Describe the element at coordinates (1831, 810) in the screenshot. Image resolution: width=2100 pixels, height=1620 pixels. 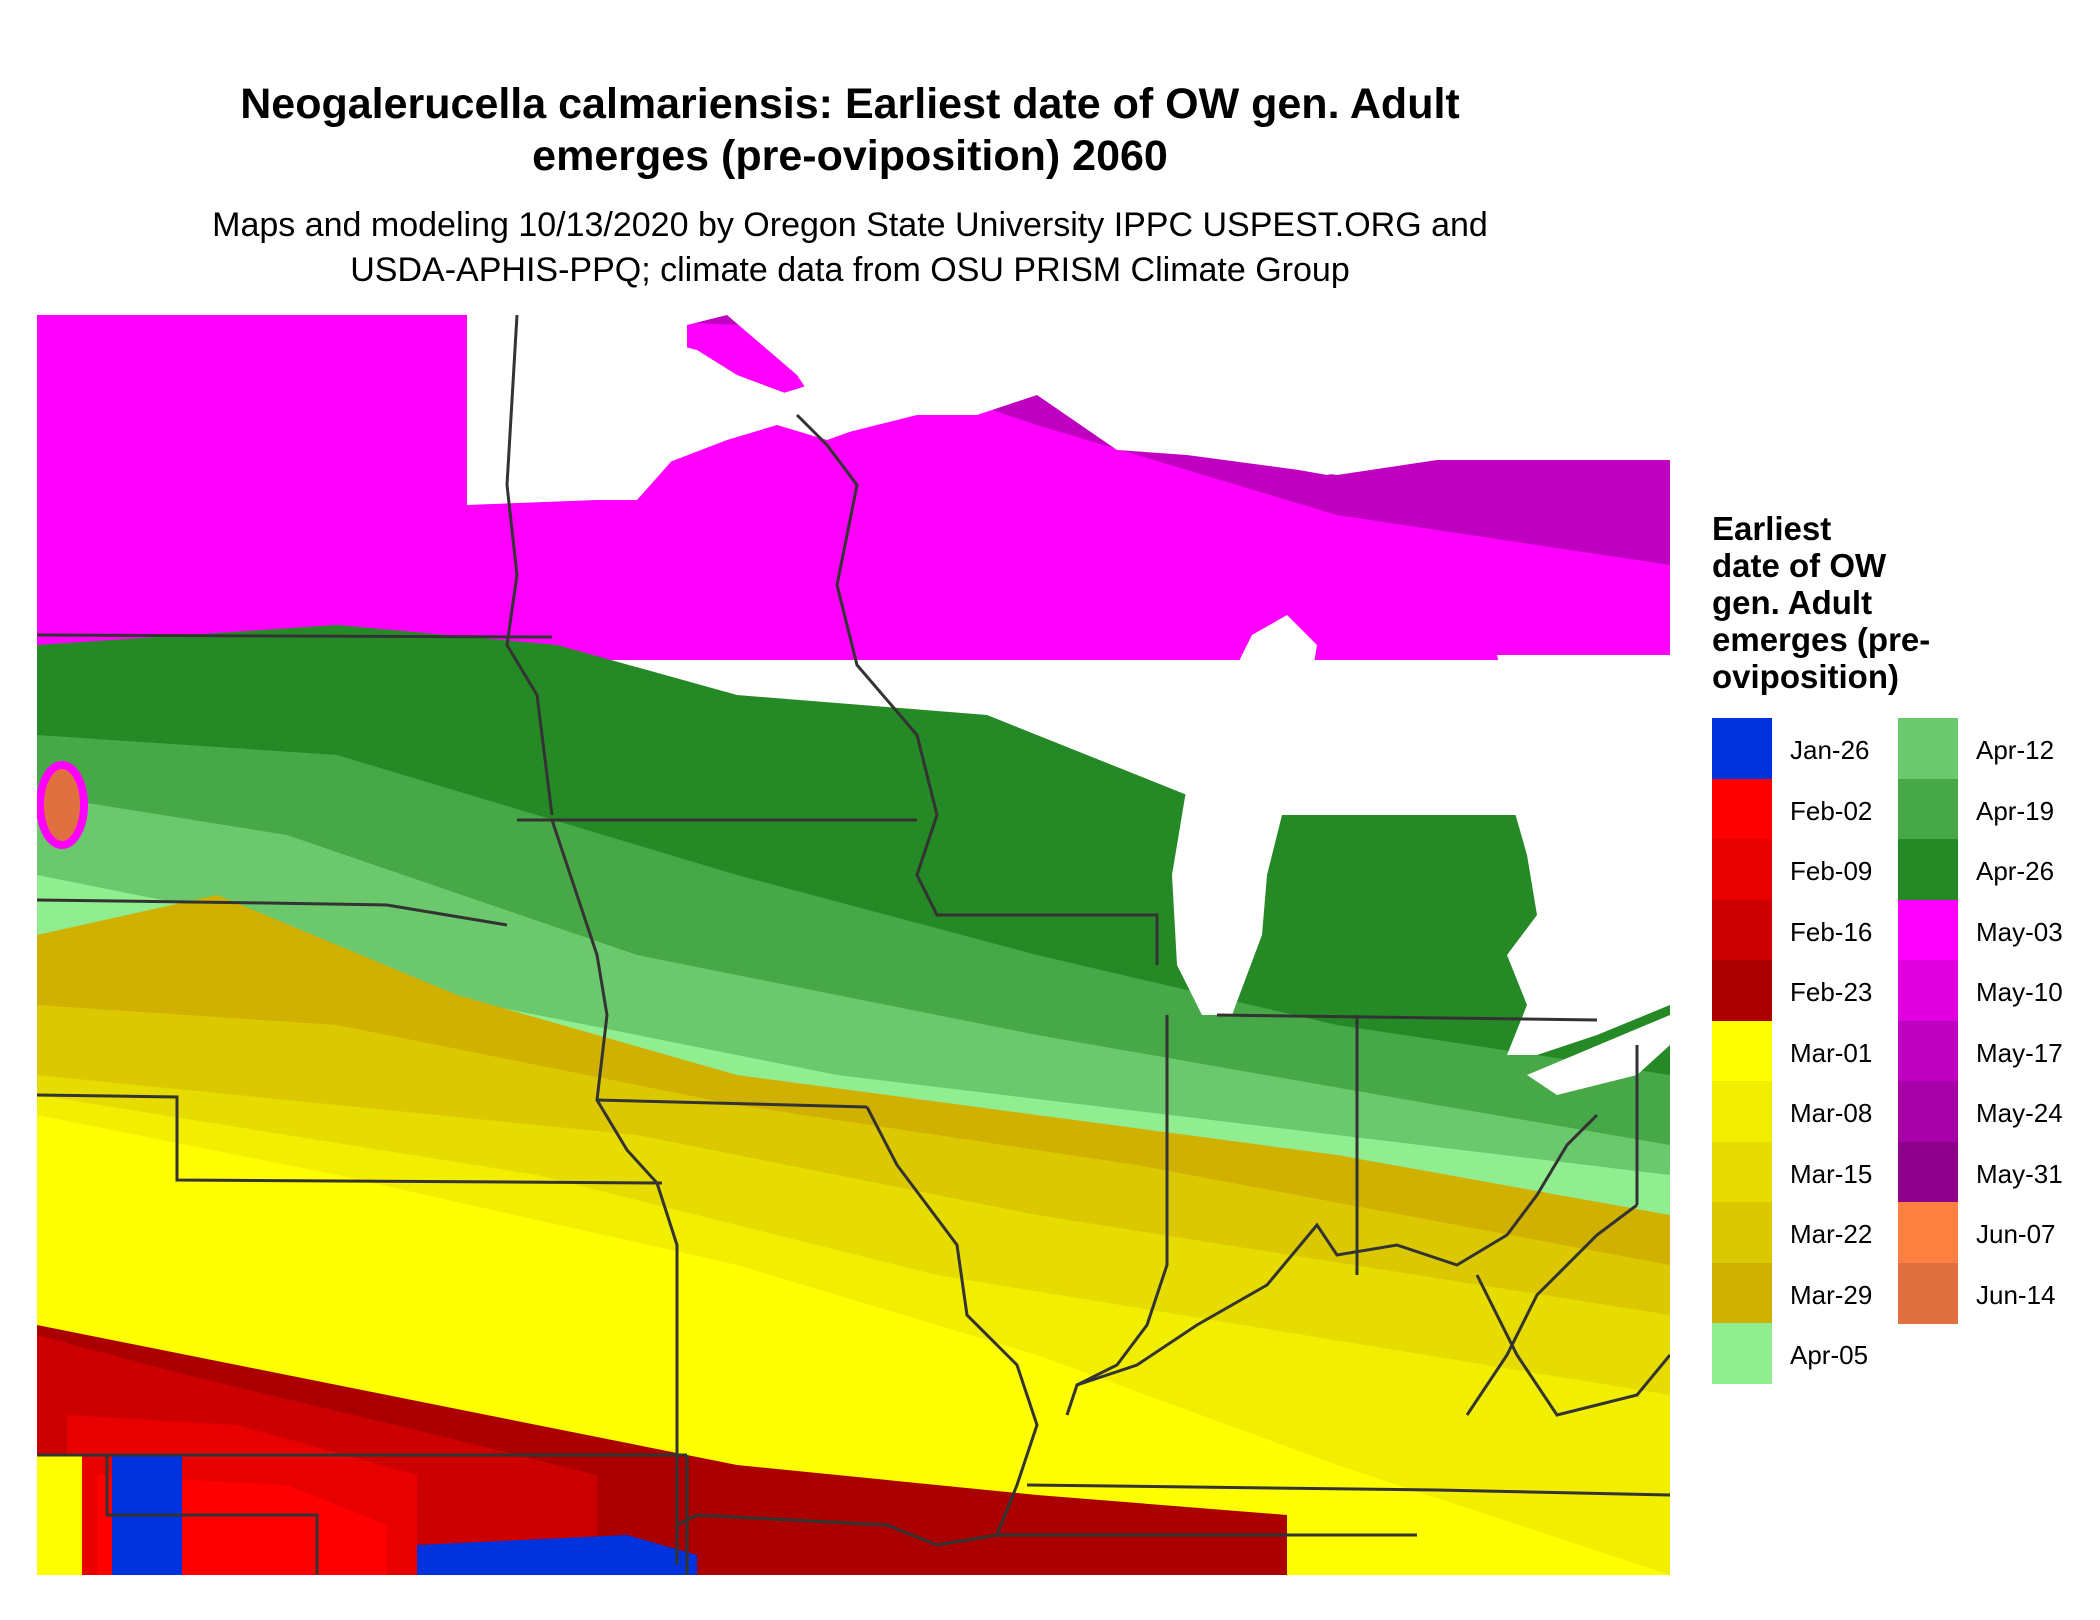
I see `legend-label: Feb-02` at that location.